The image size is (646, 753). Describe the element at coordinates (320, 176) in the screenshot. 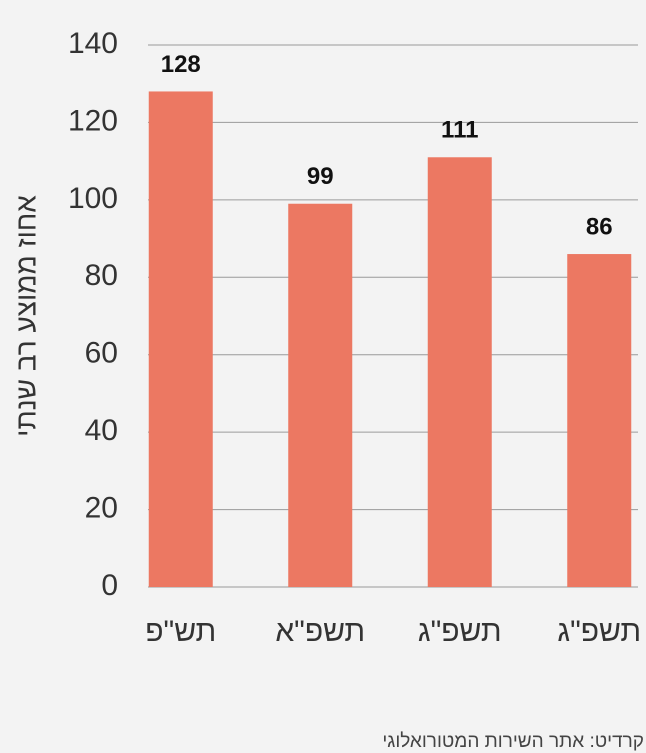

I see `value-label: 99` at that location.